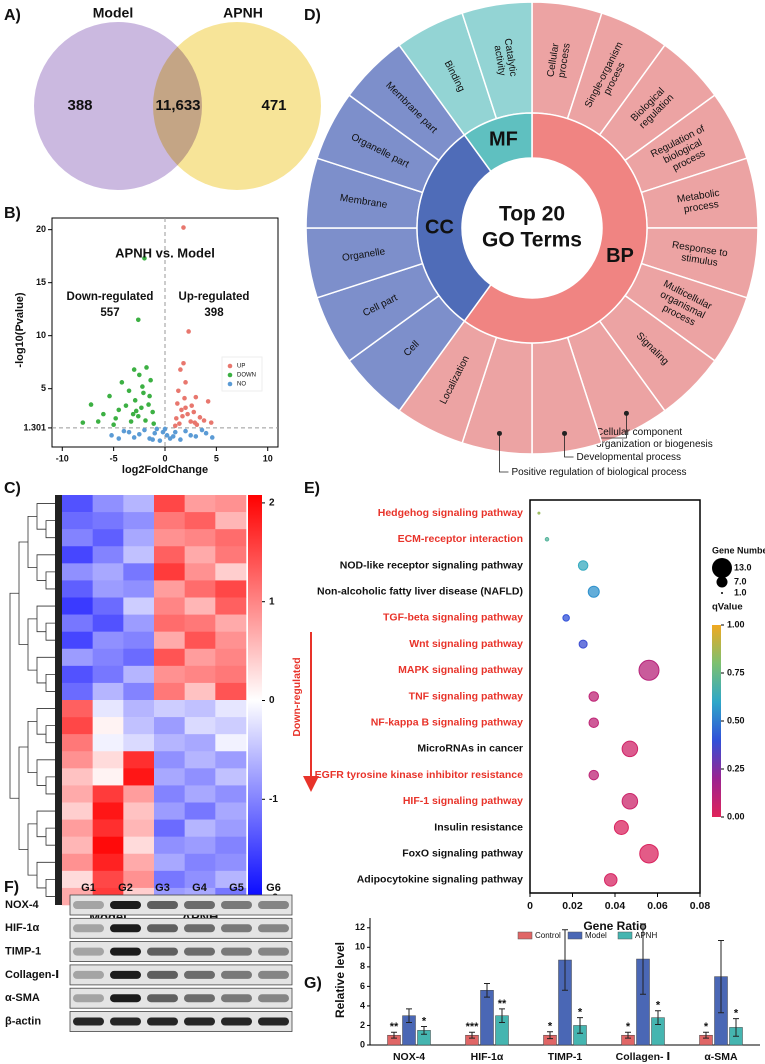  I want to click on venn-set, so click(237, 106).